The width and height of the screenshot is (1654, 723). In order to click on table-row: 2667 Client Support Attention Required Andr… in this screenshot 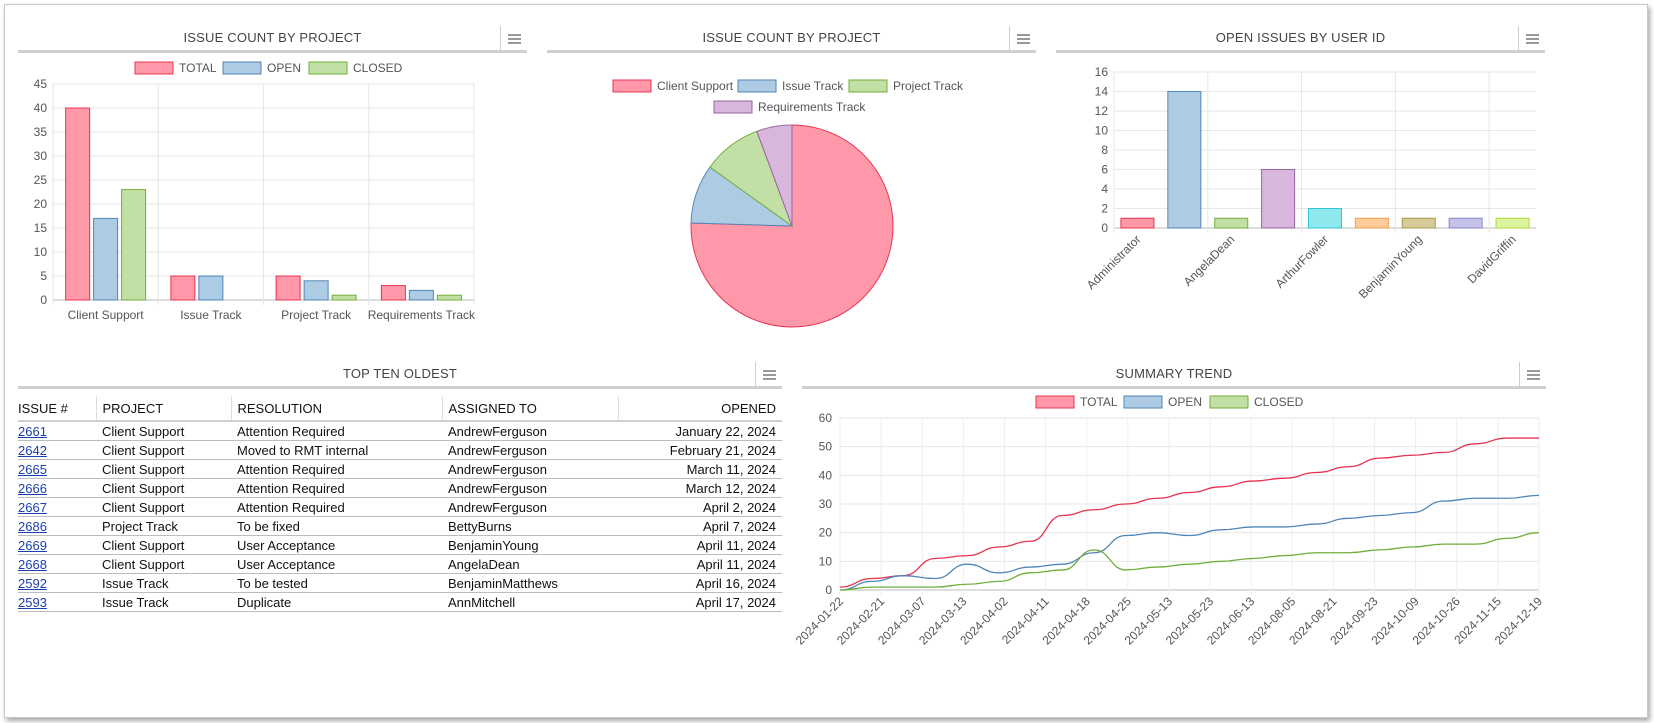, I will do `click(400, 507)`.